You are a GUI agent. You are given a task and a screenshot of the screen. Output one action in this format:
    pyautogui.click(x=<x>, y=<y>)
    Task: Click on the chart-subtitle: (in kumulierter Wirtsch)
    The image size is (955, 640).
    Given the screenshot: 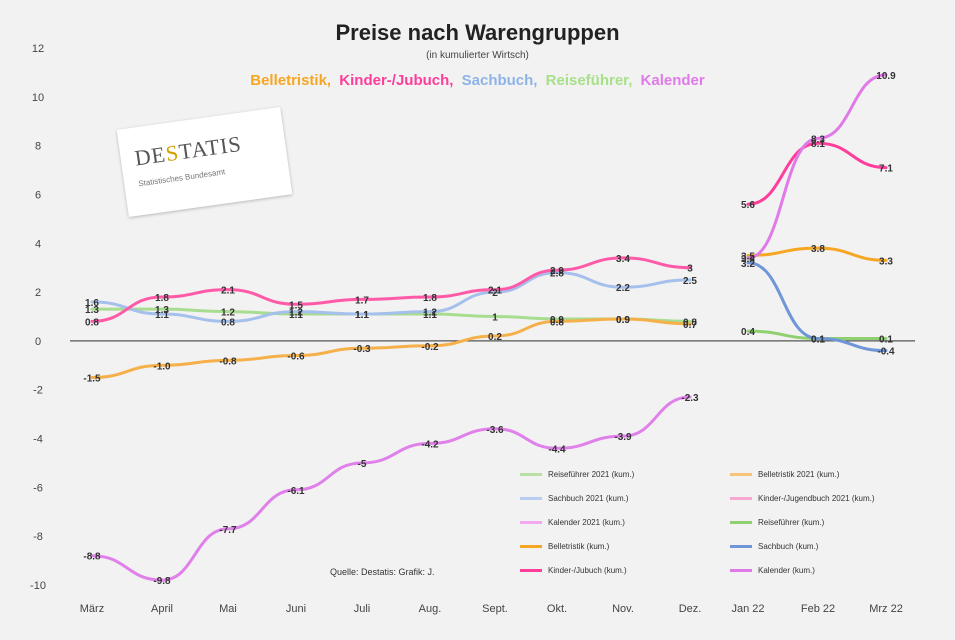 What is the action you would take?
    pyautogui.click(x=477, y=55)
    